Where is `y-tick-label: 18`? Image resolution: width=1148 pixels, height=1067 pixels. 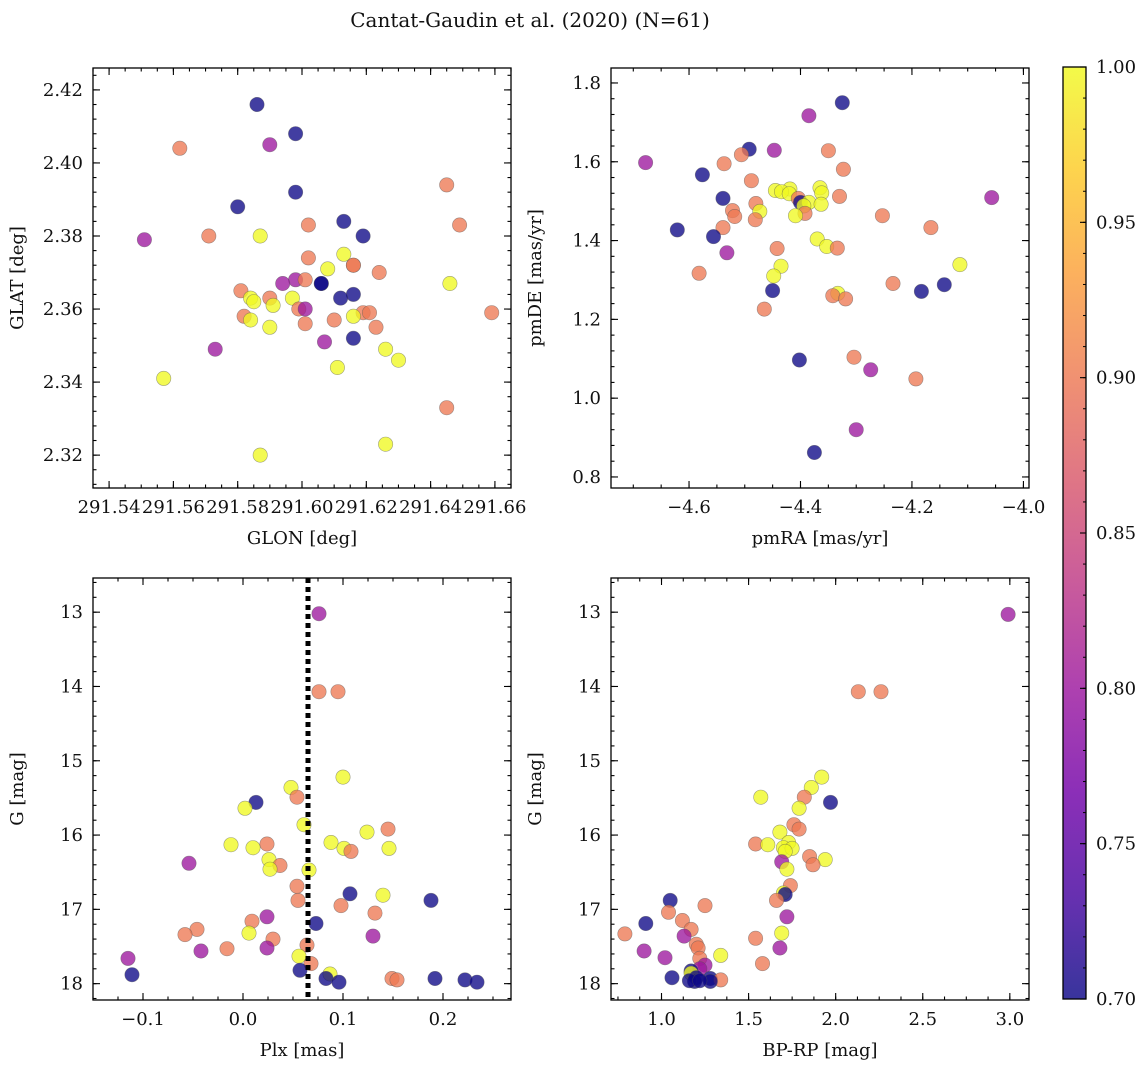
y-tick-label: 18 is located at coordinates (589, 984).